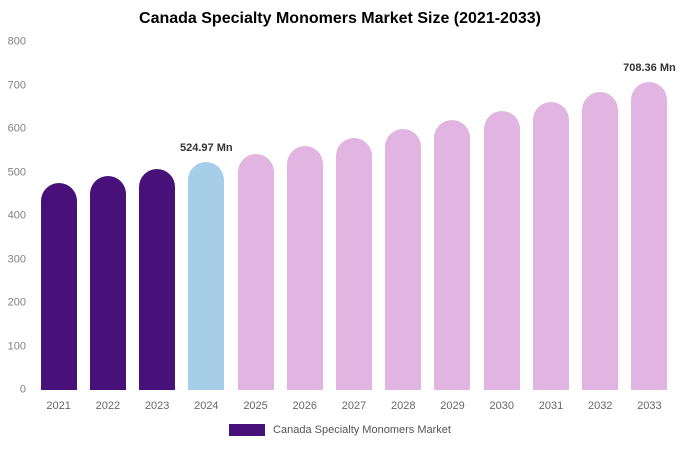 This screenshot has height=450, width=680. What do you see at coordinates (16, 85) in the screenshot?
I see `y-tick-label: 700` at bounding box center [16, 85].